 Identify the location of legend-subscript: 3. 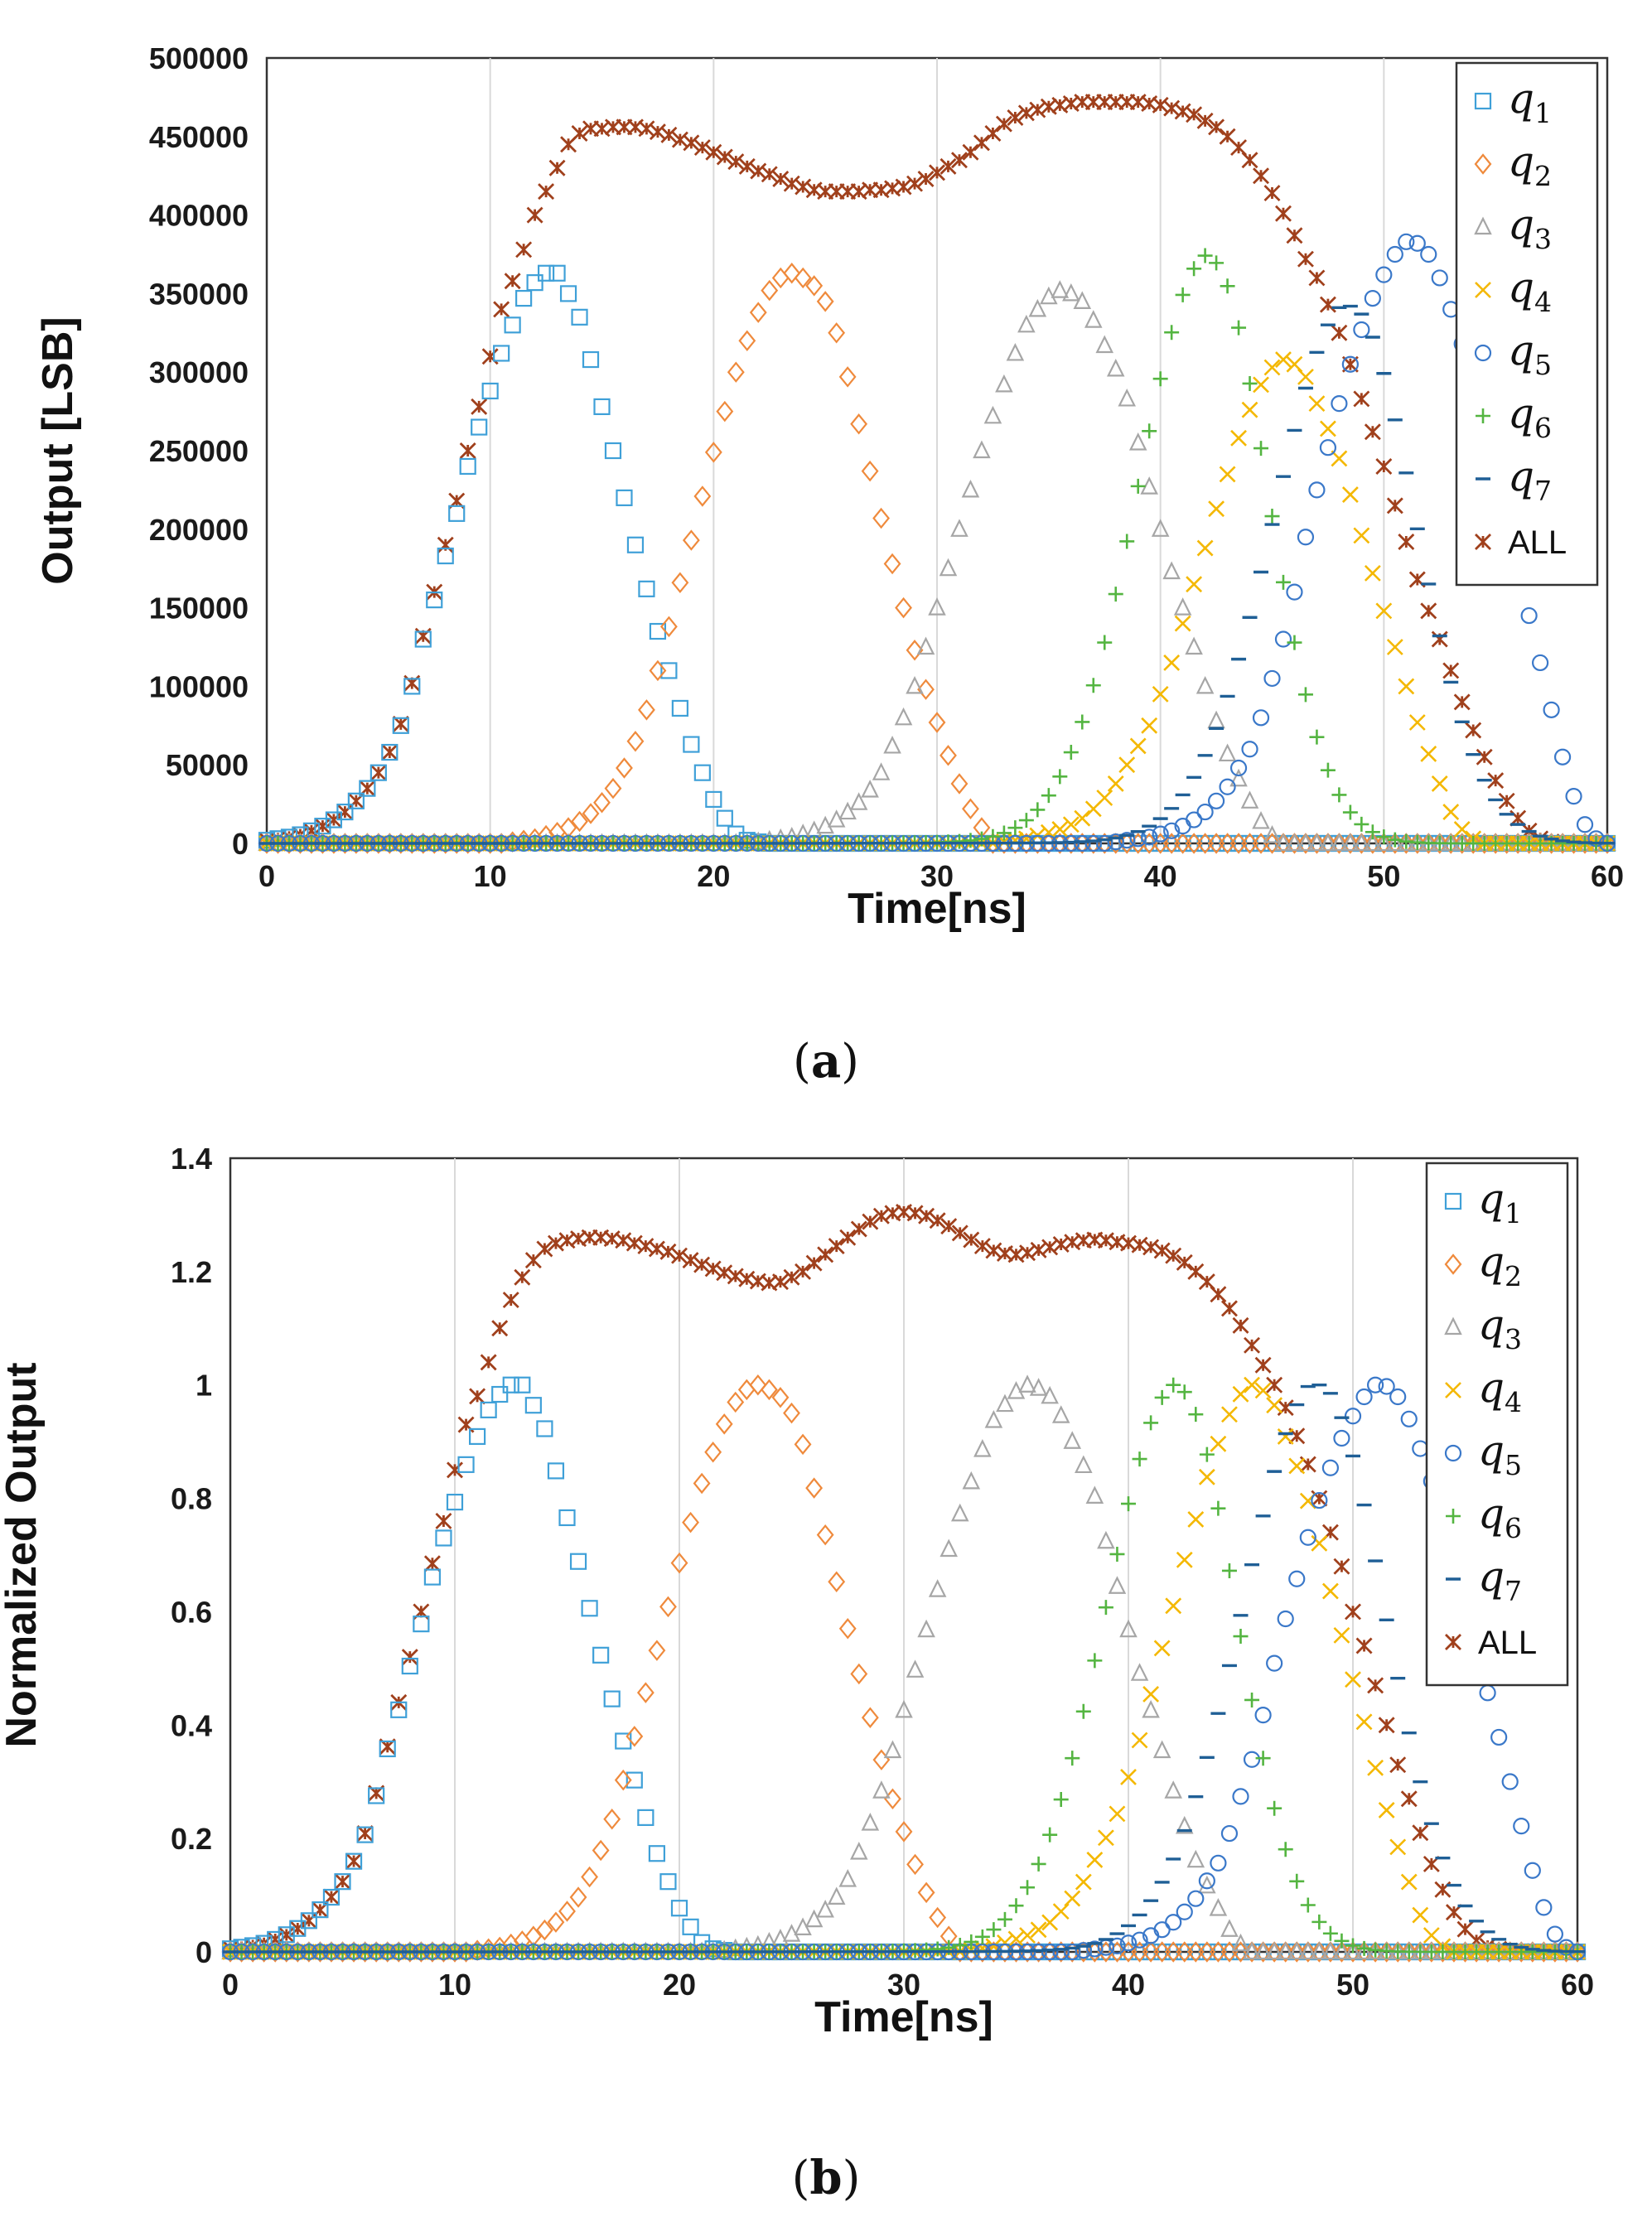
(1543, 239).